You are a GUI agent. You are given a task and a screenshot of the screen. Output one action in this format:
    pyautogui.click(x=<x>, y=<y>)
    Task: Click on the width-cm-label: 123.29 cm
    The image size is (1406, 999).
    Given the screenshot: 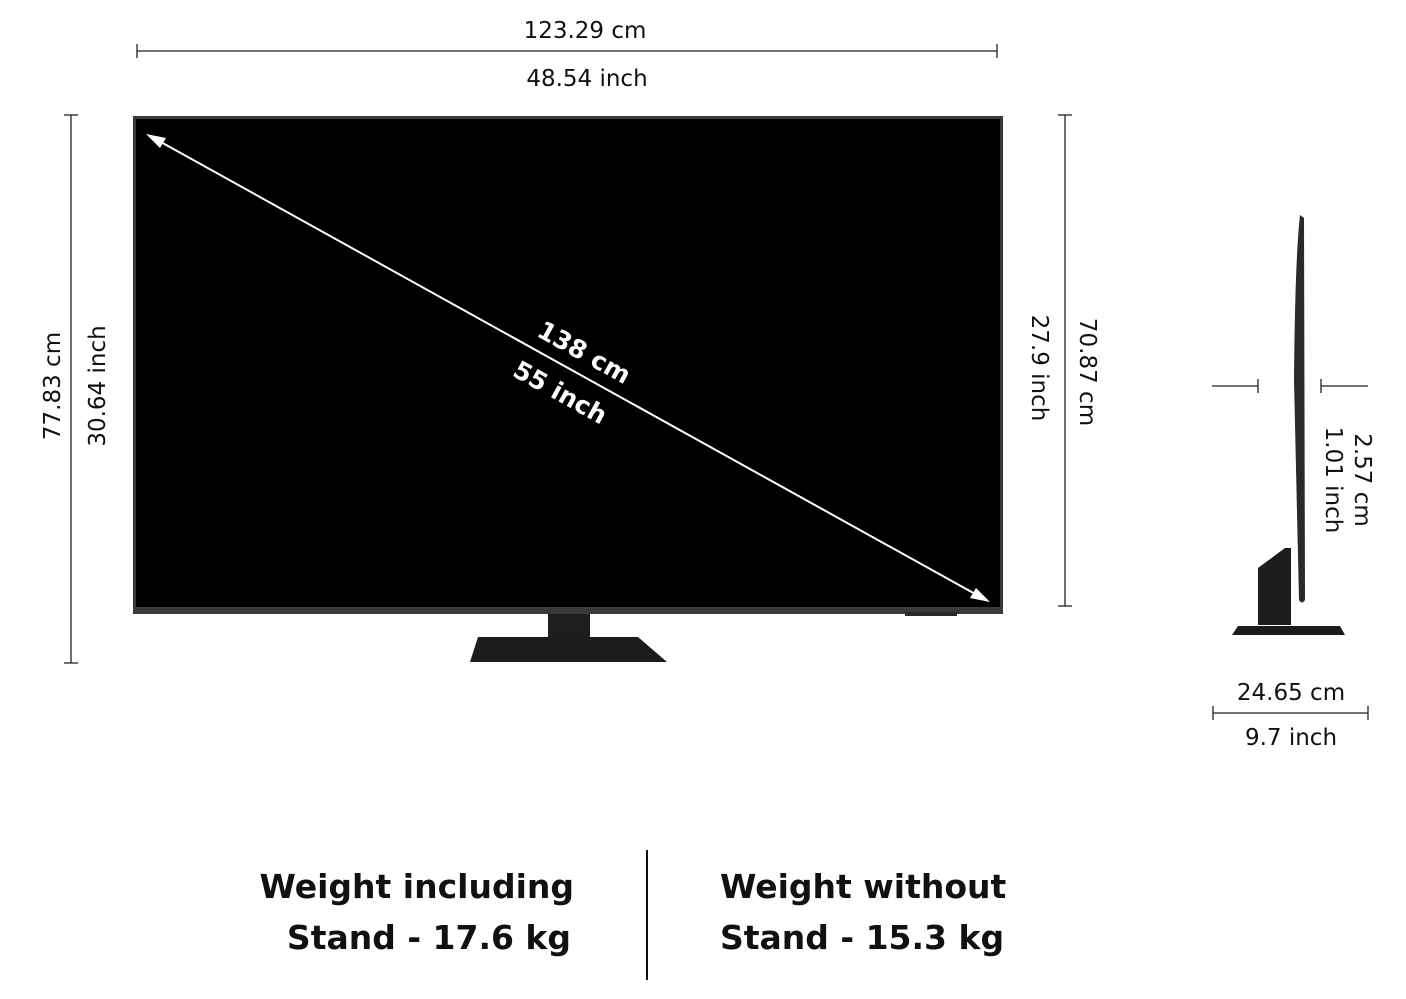 What is the action you would take?
    pyautogui.click(x=585, y=31)
    